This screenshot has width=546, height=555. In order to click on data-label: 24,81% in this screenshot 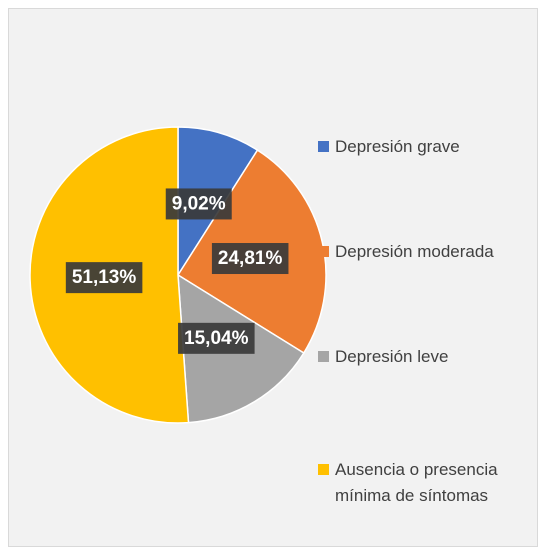, I will do `click(250, 258)`.